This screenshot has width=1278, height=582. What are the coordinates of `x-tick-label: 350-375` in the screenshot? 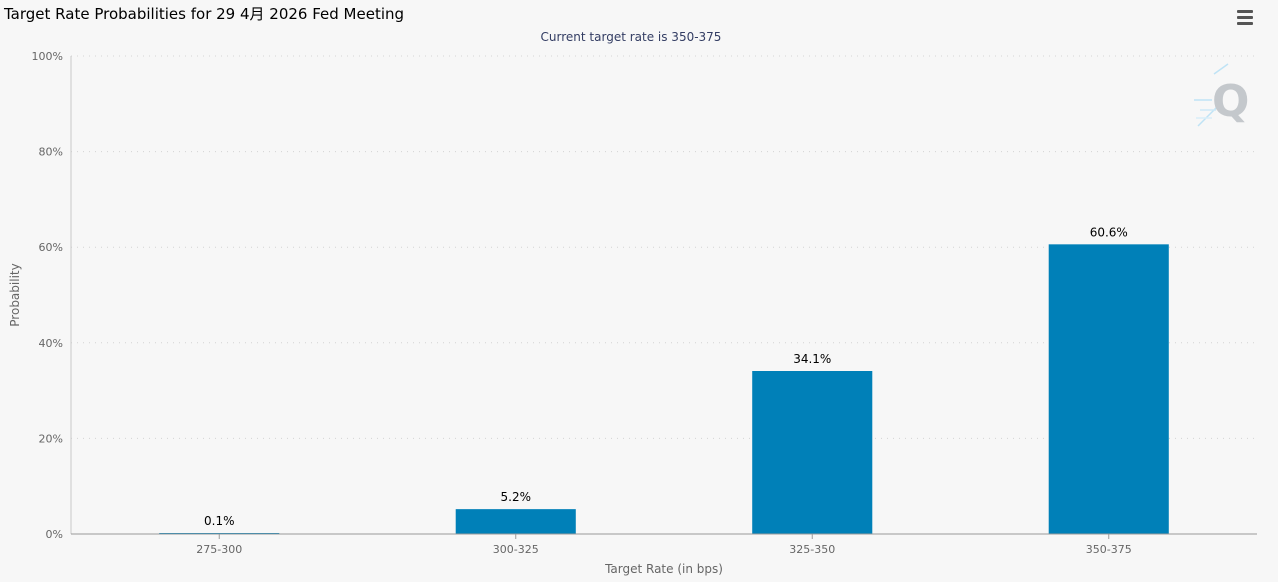 It's located at (1109, 549).